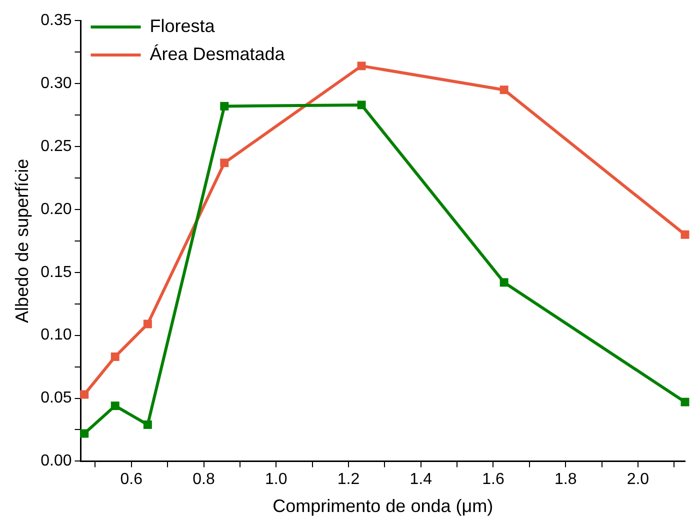 The image size is (699, 530). What do you see at coordinates (638, 479) in the screenshot?
I see `x-tick-label: 2.0` at bounding box center [638, 479].